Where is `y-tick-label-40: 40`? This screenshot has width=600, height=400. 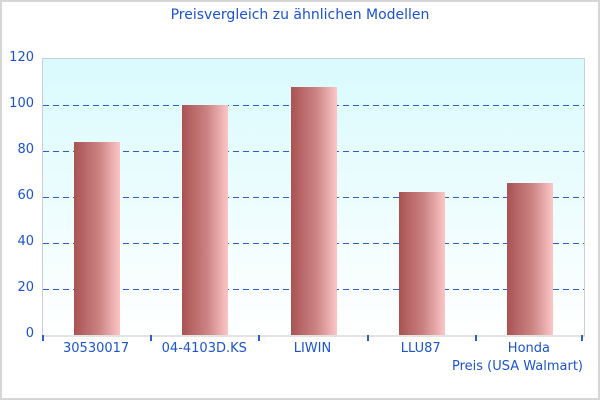
y-tick-label-40: 40 is located at coordinates (25, 241).